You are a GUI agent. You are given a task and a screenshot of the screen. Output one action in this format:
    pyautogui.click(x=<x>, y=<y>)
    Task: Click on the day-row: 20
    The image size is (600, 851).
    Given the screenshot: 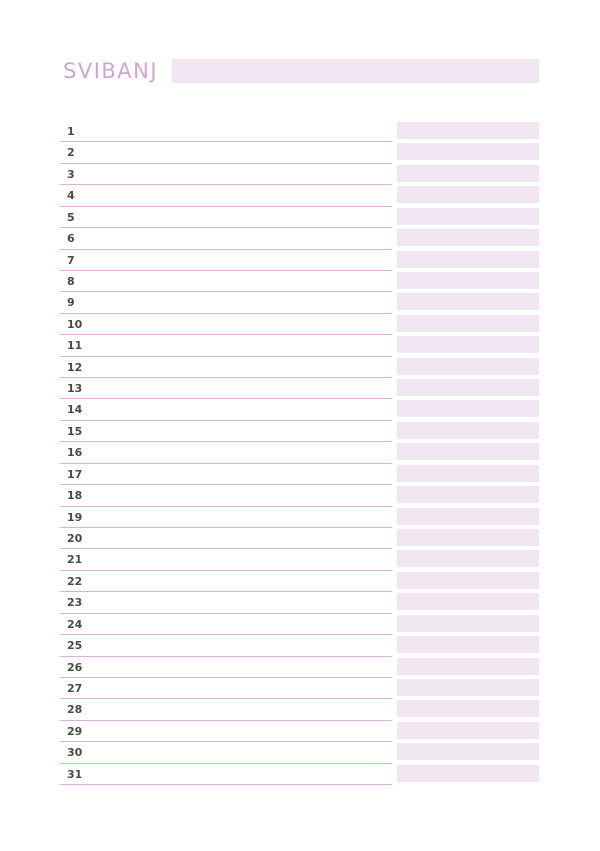 What is the action you would take?
    pyautogui.click(x=300, y=539)
    